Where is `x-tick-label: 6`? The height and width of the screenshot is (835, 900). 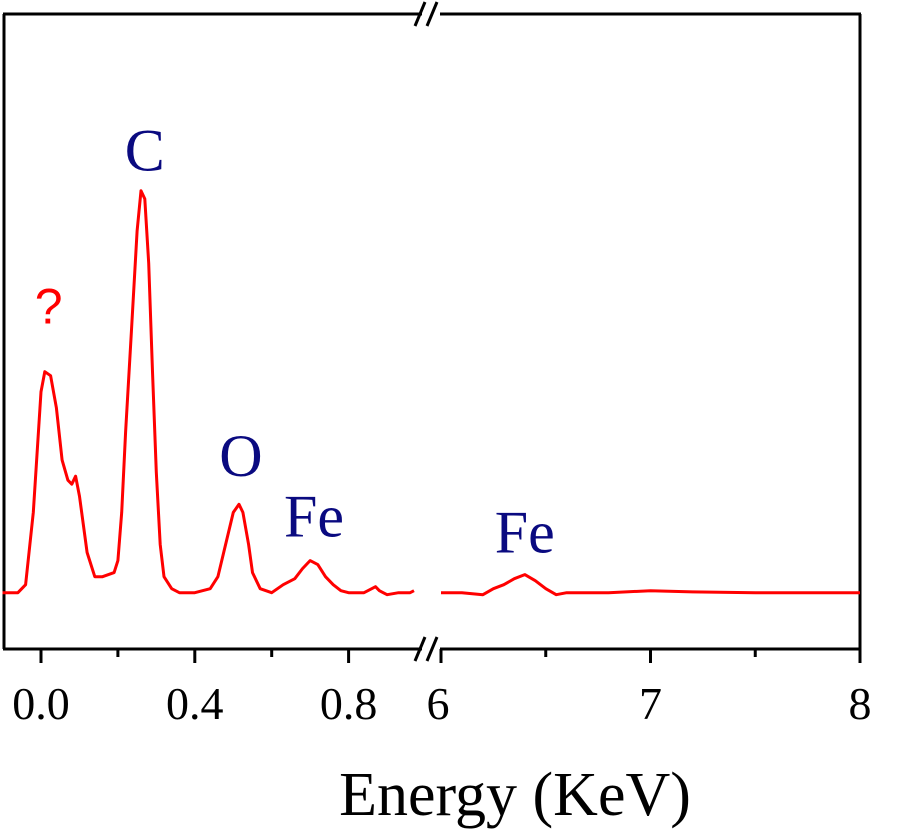 x-tick-label: 6 is located at coordinates (438, 703).